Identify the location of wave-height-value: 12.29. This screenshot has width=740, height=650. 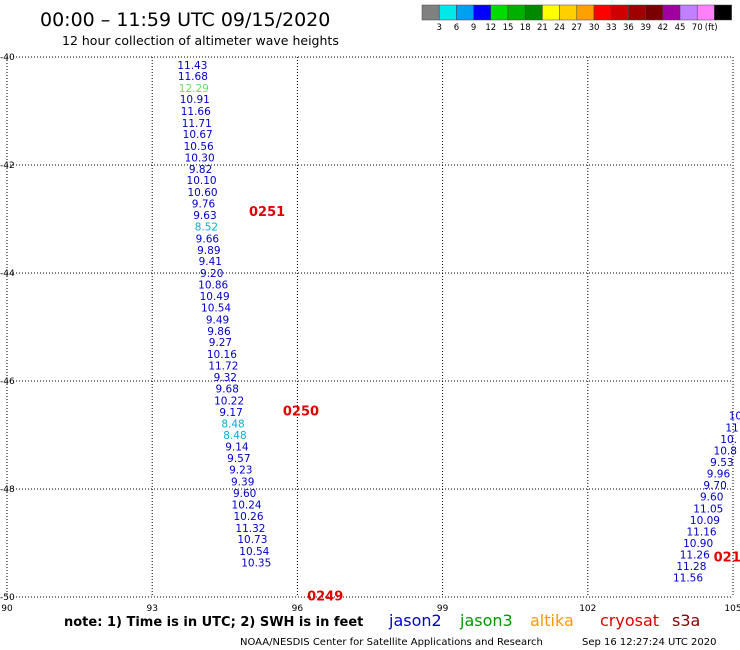
(194, 89).